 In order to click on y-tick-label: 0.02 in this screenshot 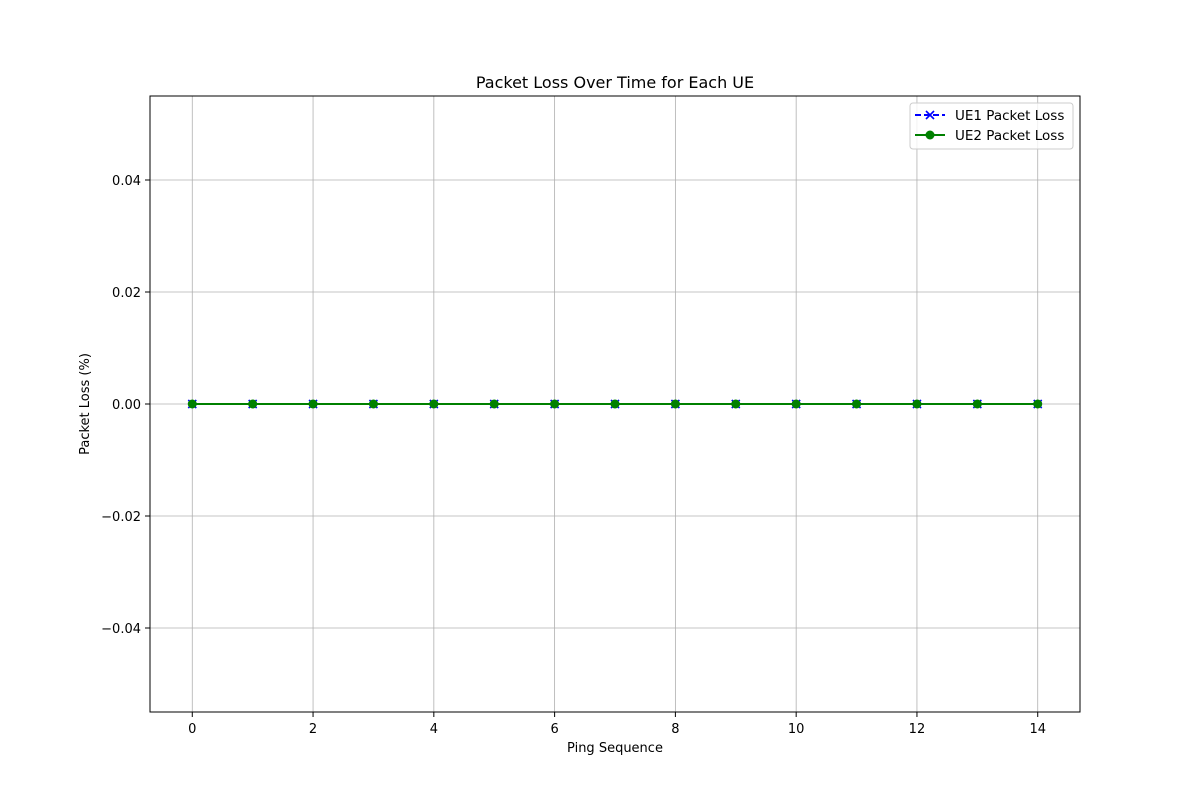, I will do `click(126, 293)`.